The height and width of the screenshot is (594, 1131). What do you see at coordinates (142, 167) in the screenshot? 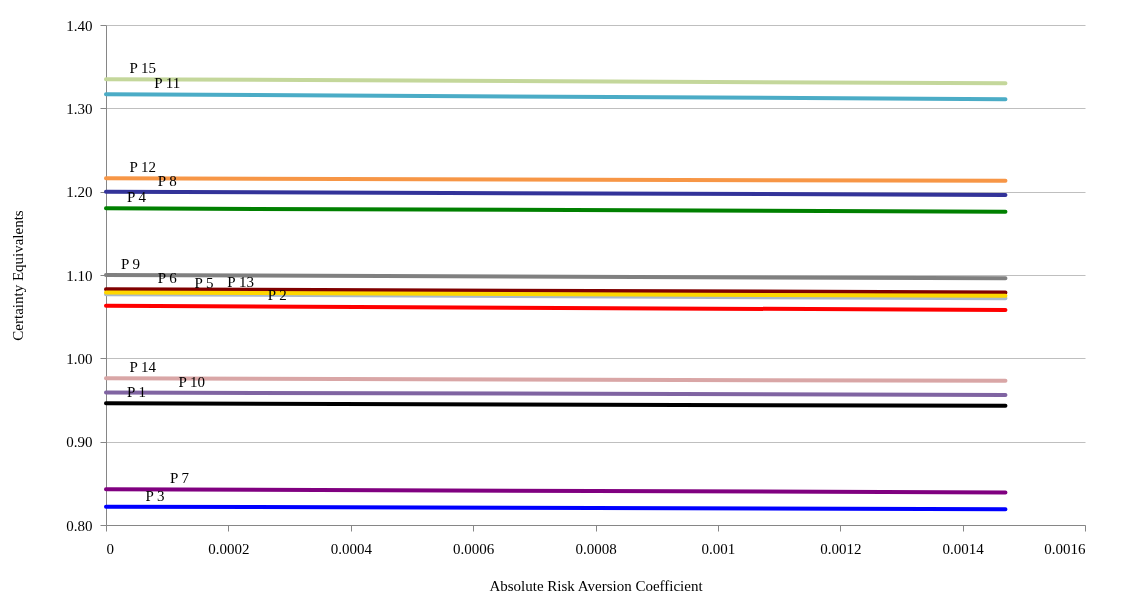
I see `annotation: P 12` at bounding box center [142, 167].